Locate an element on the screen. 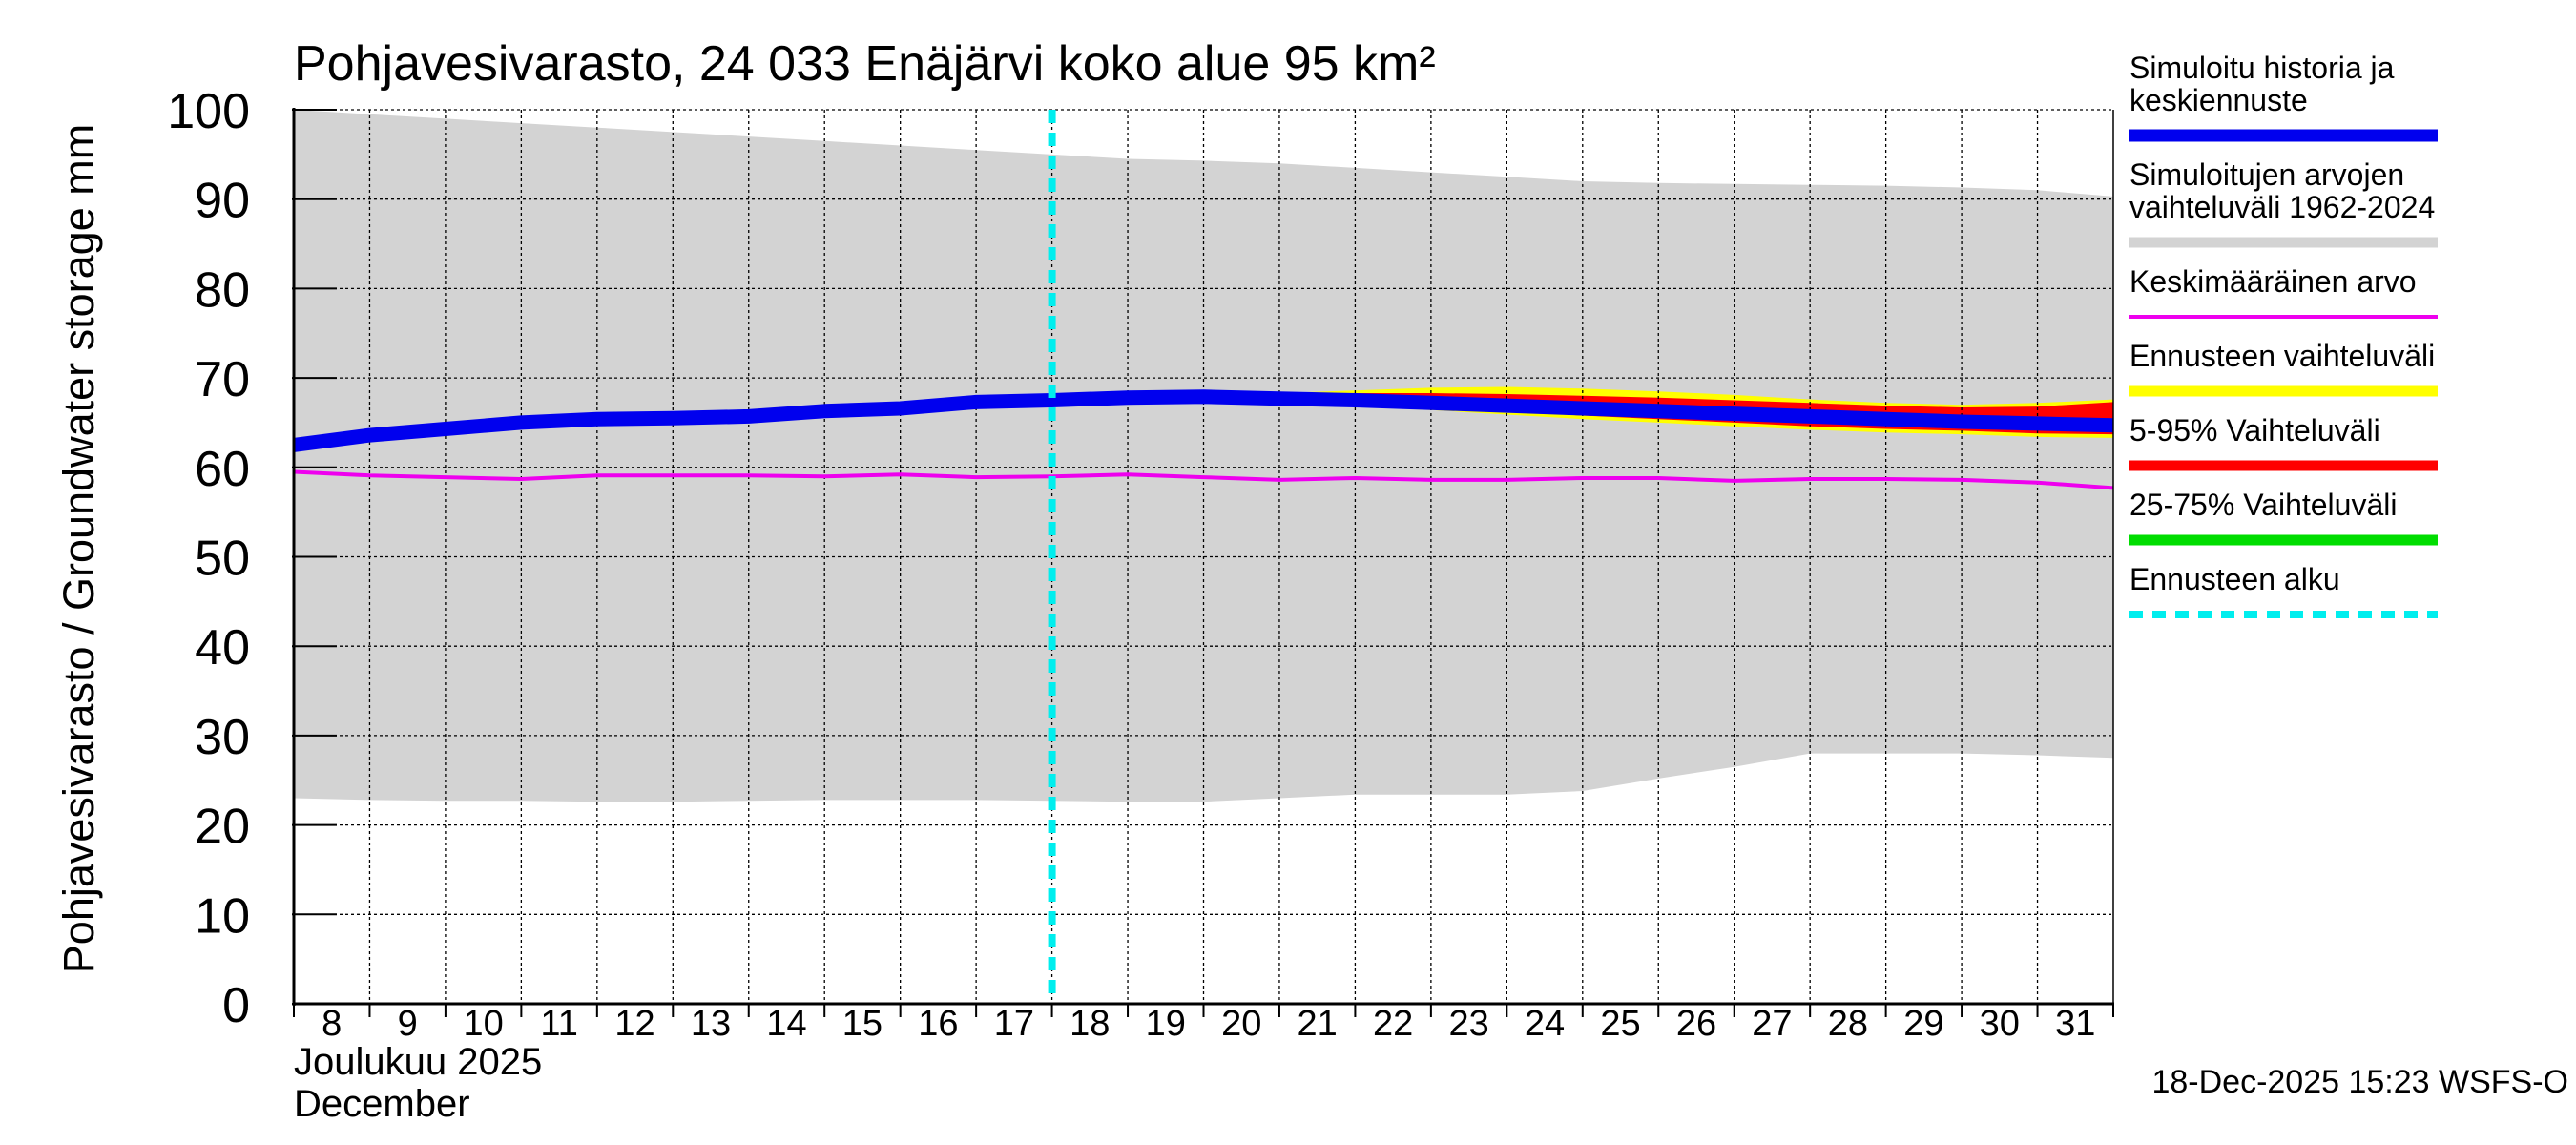 The height and width of the screenshot is (1145, 2576). legend-item: Ennusteen vaihteluväli is located at coordinates (2283, 368).